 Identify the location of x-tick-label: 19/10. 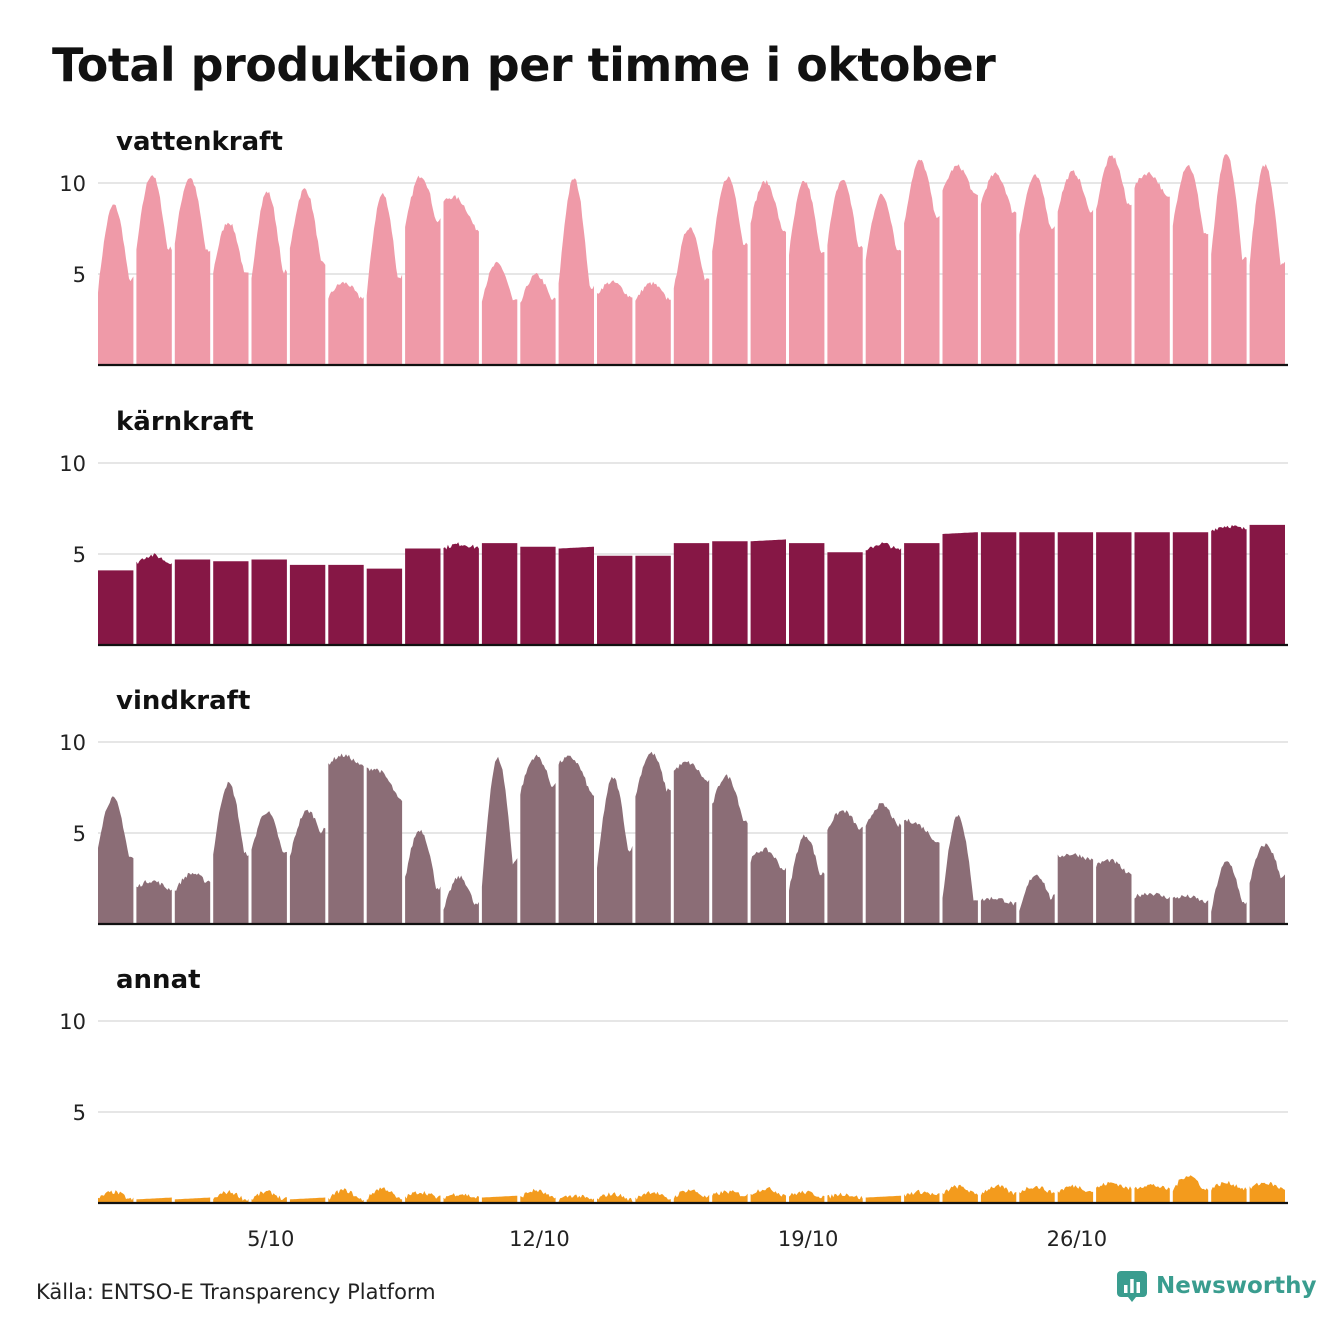
(808, 1239).